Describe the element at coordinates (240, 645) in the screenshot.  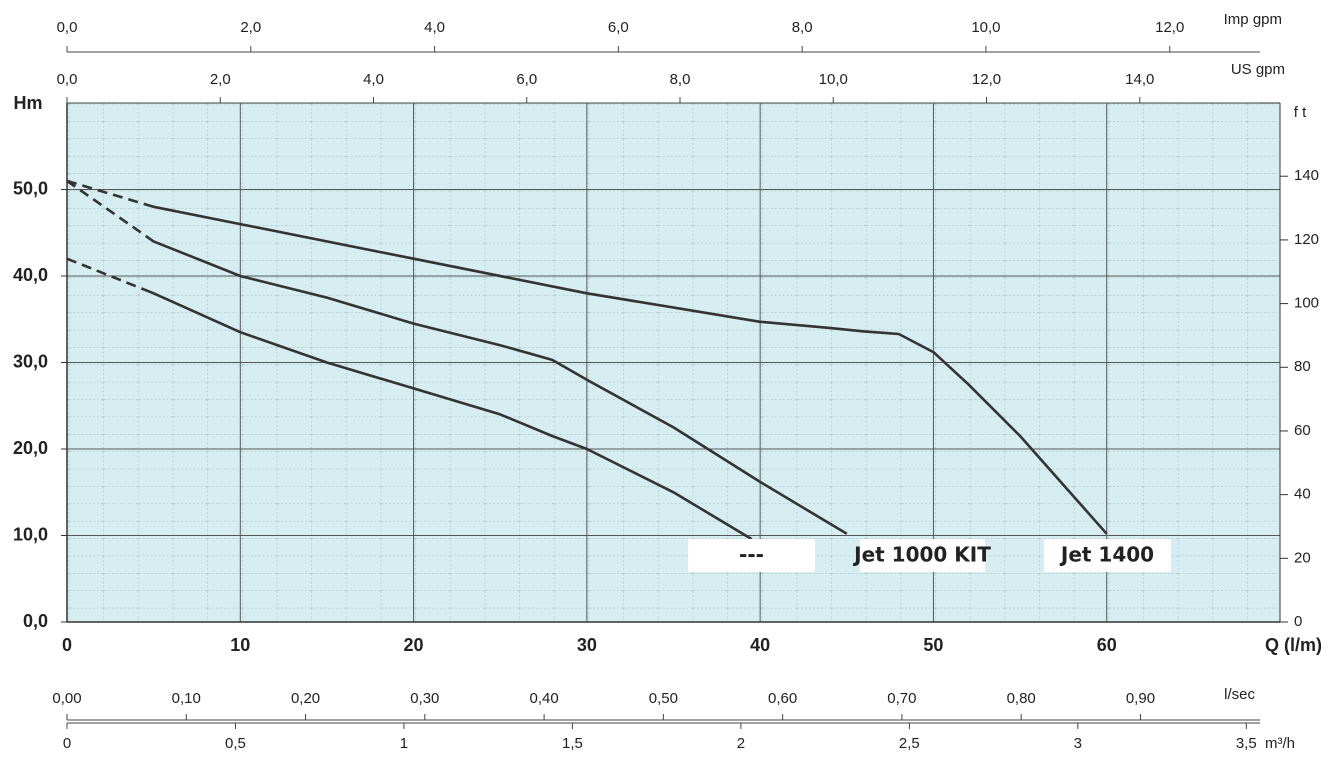
I see `x-tick-label: 10` at that location.